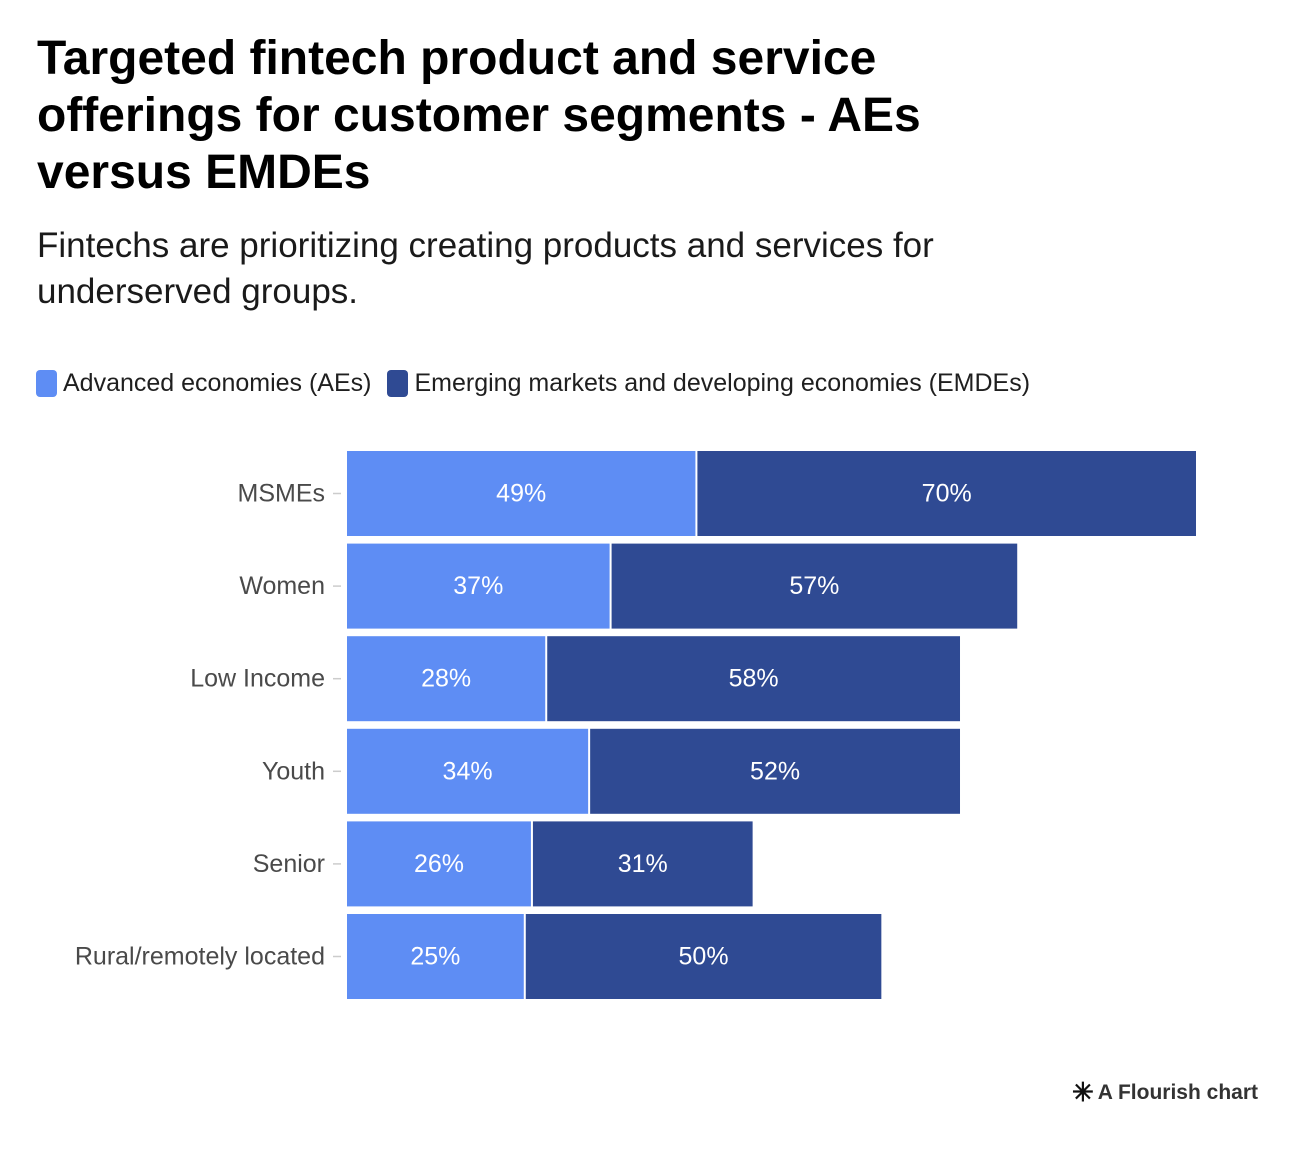 The image size is (1308, 1156). I want to click on data-label-aes: 28%, so click(446, 679).